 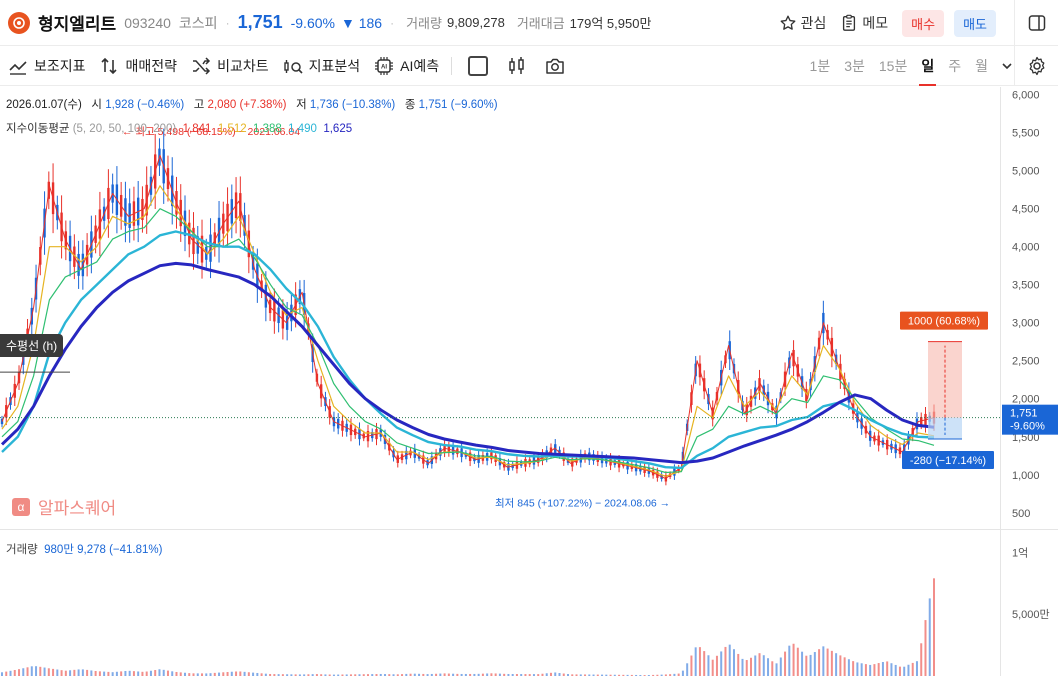 I want to click on candlestick-icon, so click(x=516, y=65).